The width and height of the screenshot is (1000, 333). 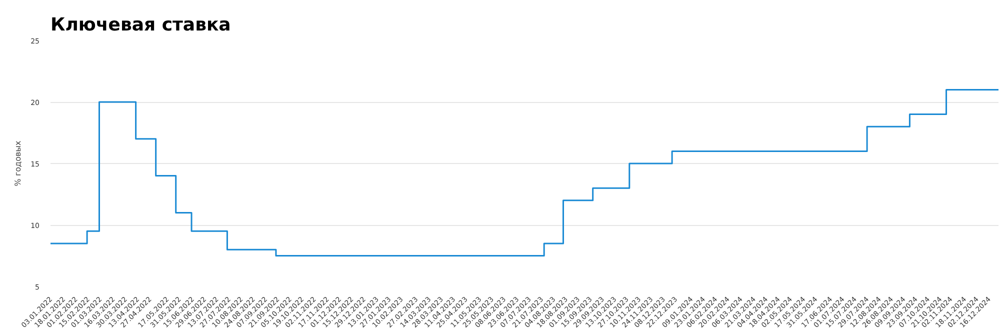 What do you see at coordinates (18, 163) in the screenshot?
I see `y-axis-title: % годовых` at bounding box center [18, 163].